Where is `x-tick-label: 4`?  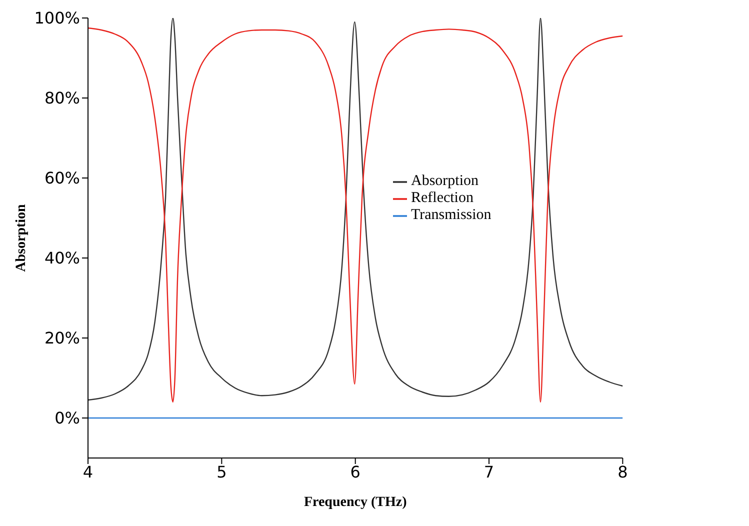 x-tick-label: 4 is located at coordinates (88, 472).